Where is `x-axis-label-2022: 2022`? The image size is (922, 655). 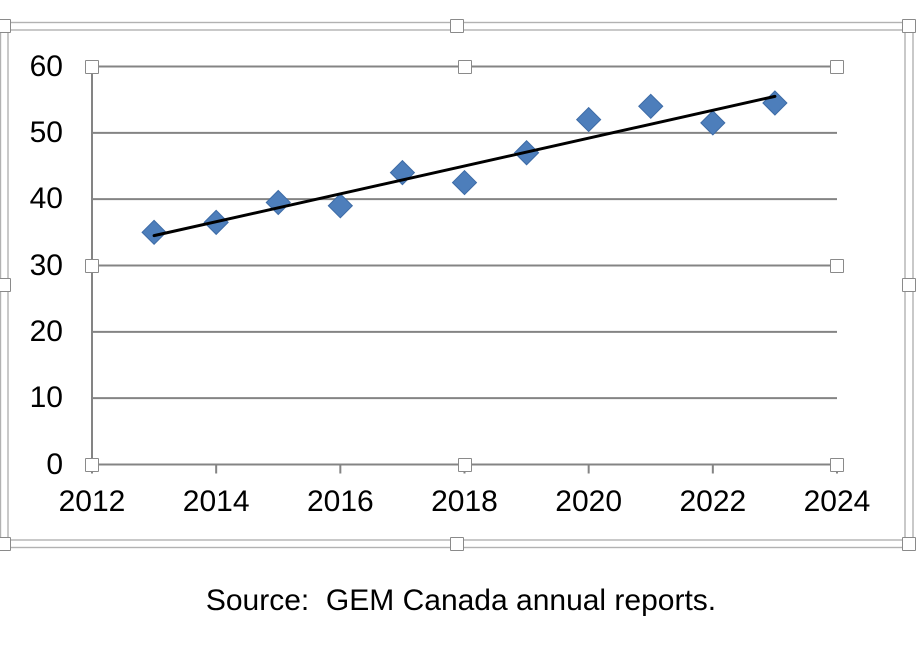
x-axis-label-2022: 2022 is located at coordinates (713, 501).